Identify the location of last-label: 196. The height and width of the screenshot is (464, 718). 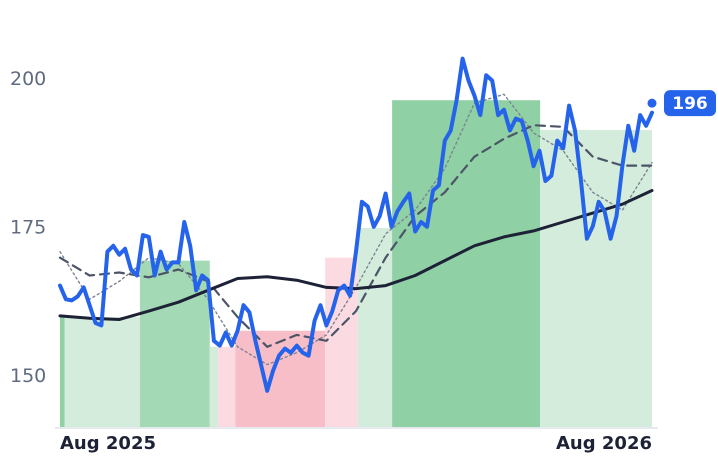
(690, 104).